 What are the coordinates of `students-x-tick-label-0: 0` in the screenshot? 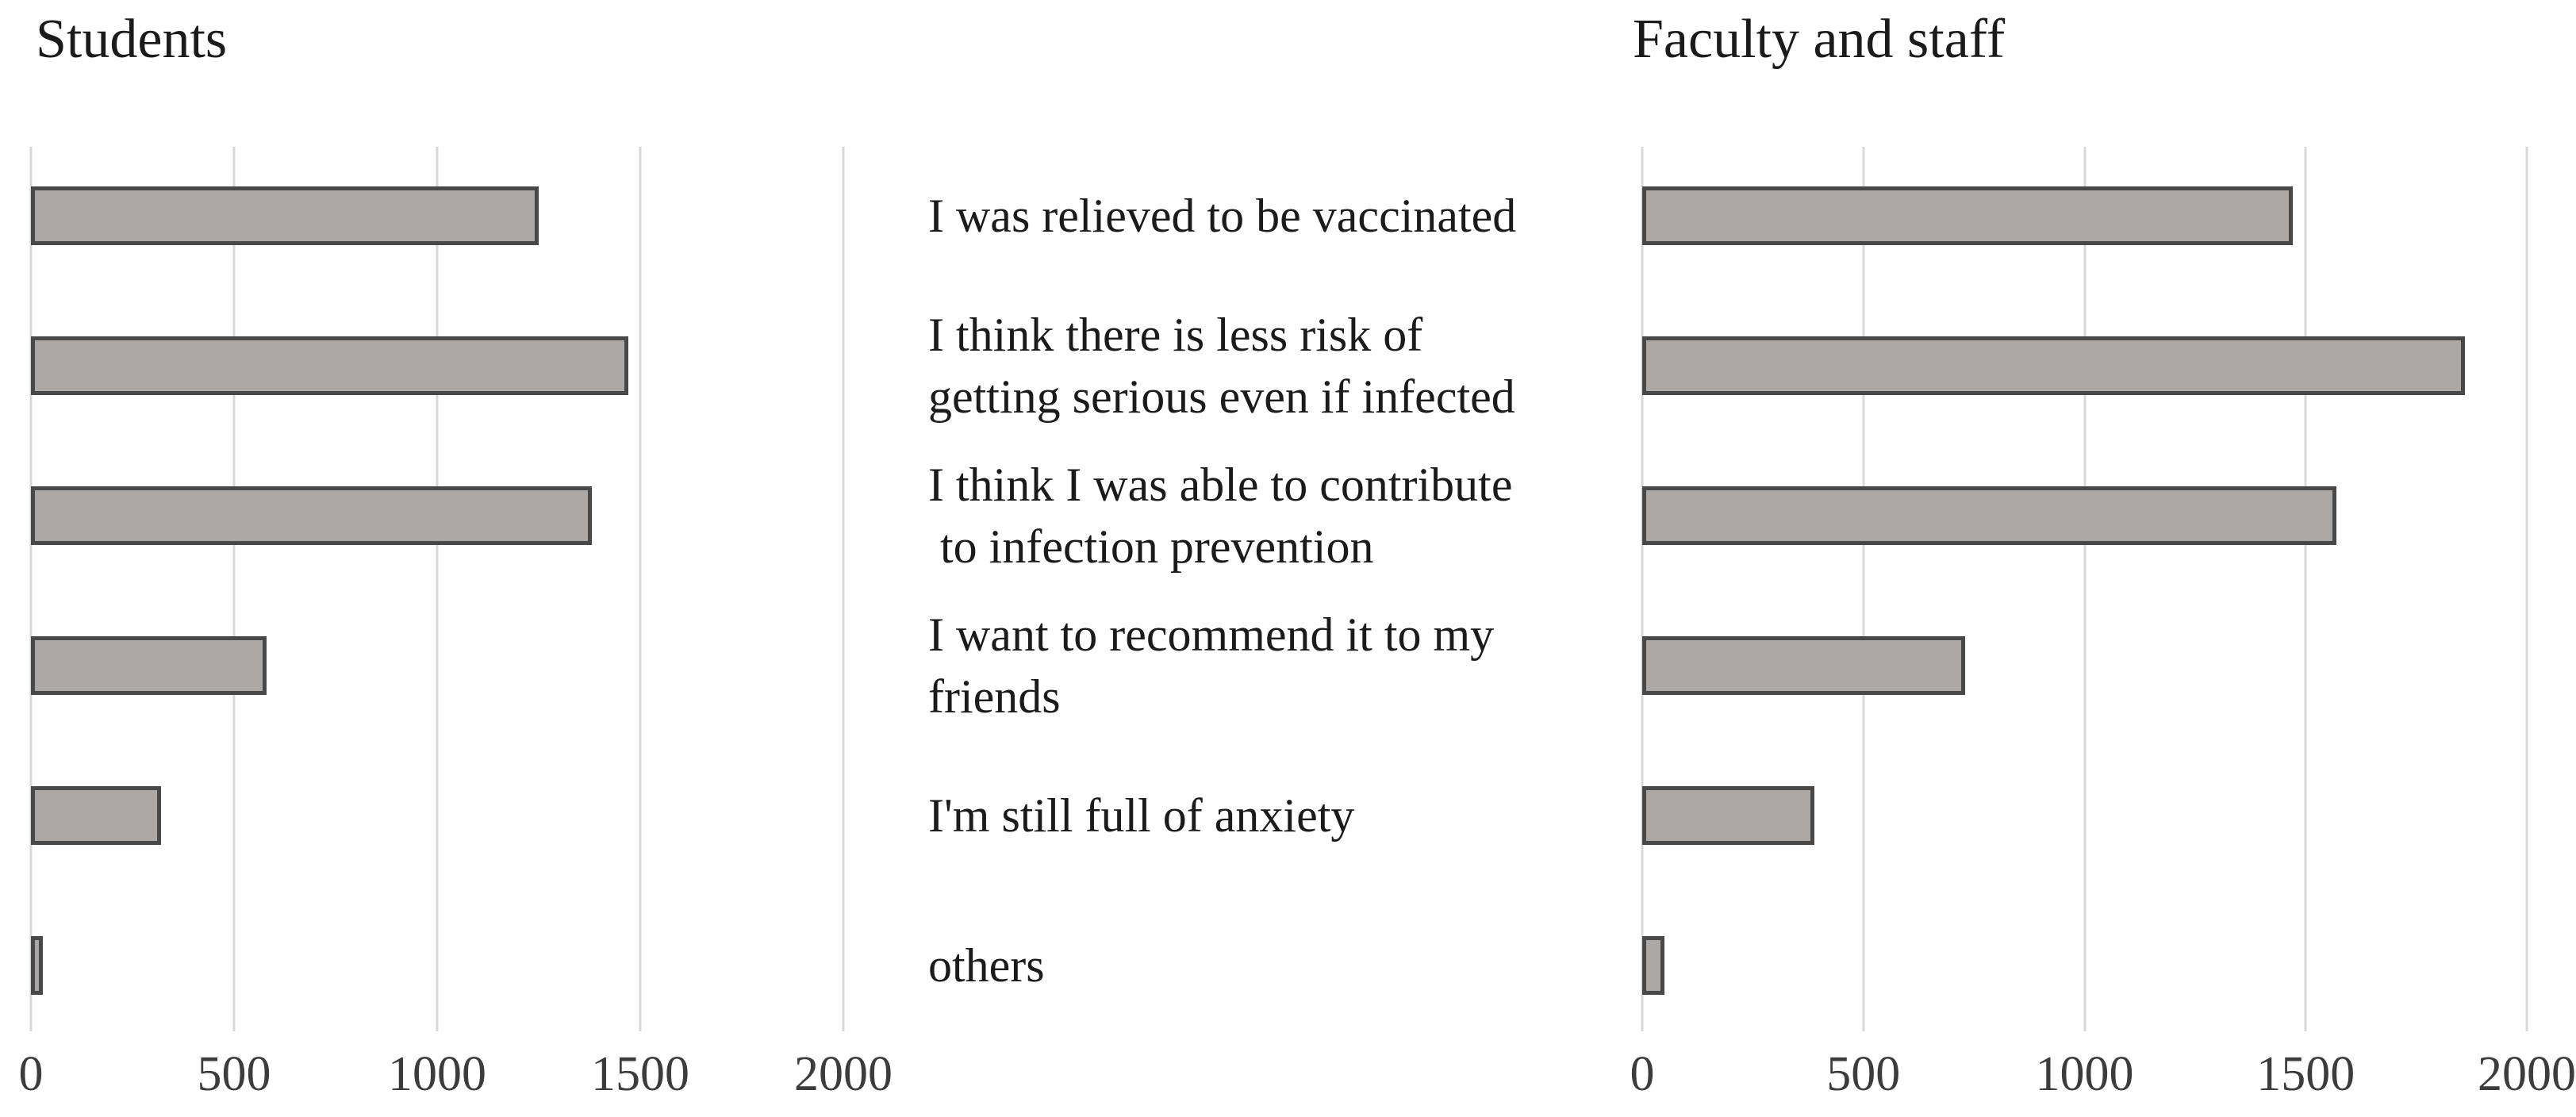 It's located at (31, 1074).